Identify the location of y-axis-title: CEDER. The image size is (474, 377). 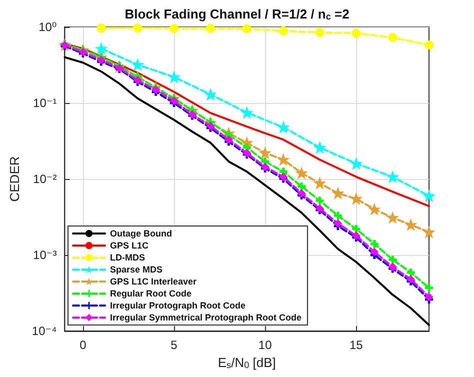
(14, 179).